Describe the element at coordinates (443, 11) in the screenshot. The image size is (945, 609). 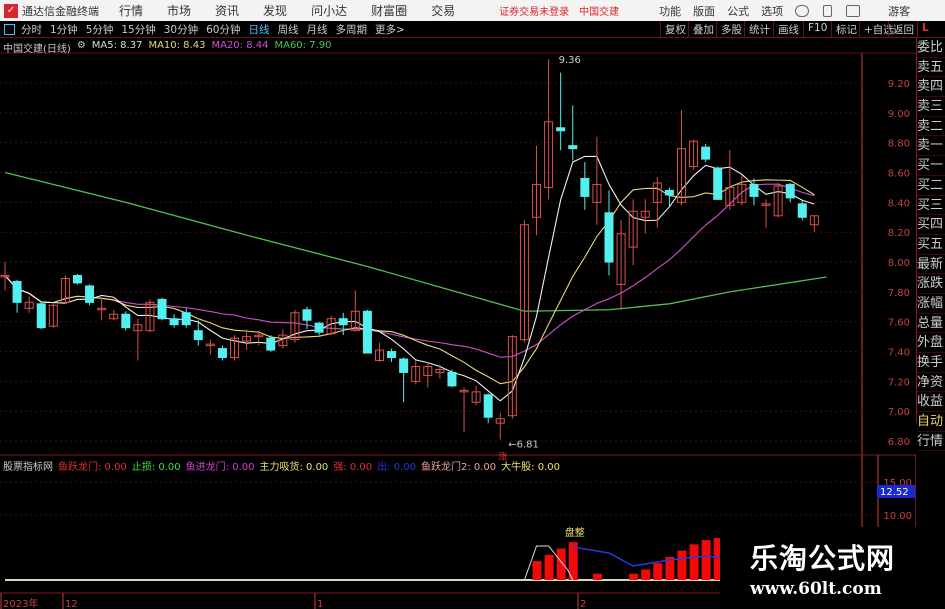
I see `menu-item-trade: 交易` at that location.